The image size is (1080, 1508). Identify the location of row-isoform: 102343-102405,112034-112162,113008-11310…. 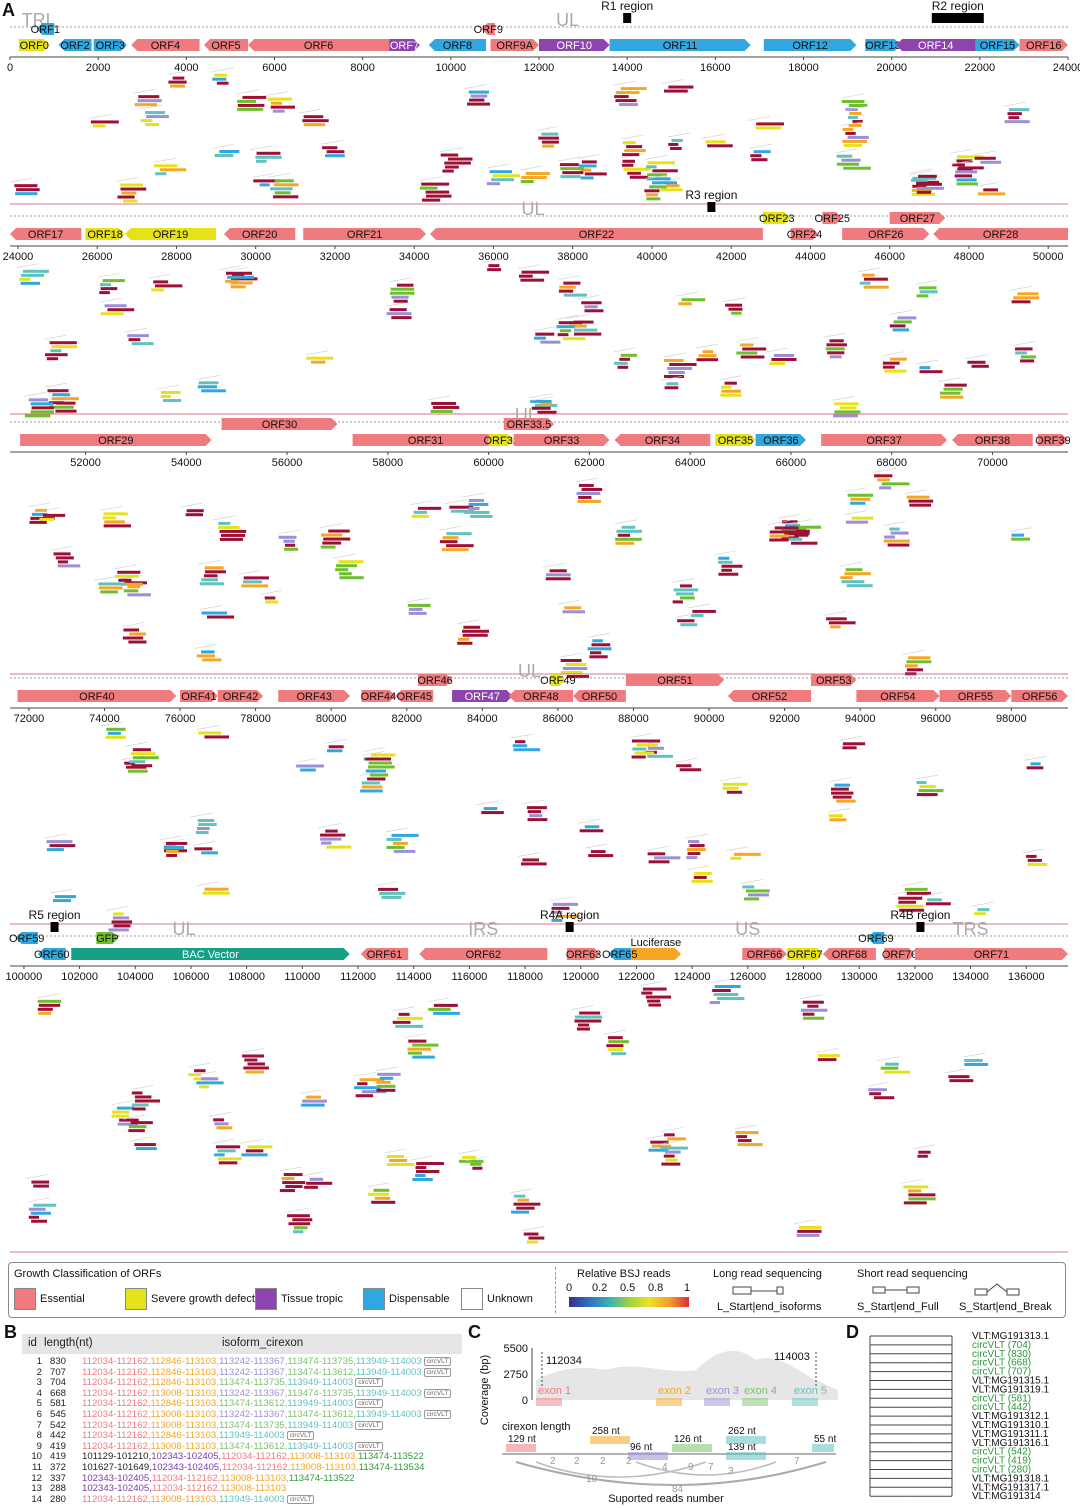
(218, 1478).